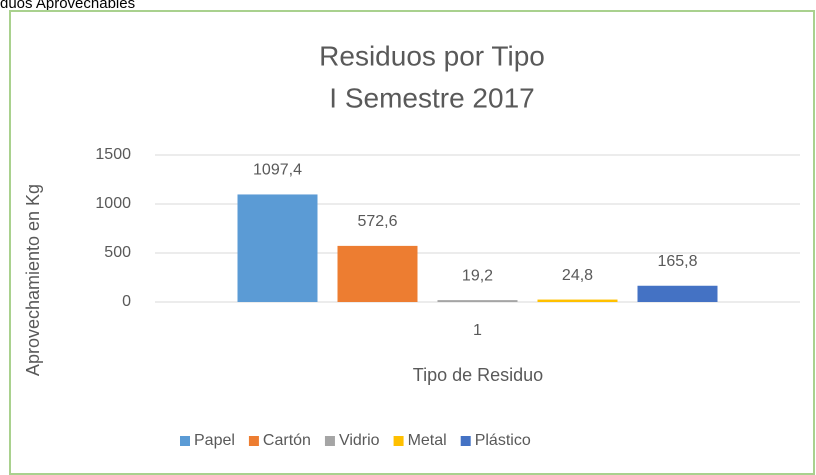 This screenshot has height=475, width=816. What do you see at coordinates (478, 375) in the screenshot?
I see `x-axis-label: Tipo de Residuo` at bounding box center [478, 375].